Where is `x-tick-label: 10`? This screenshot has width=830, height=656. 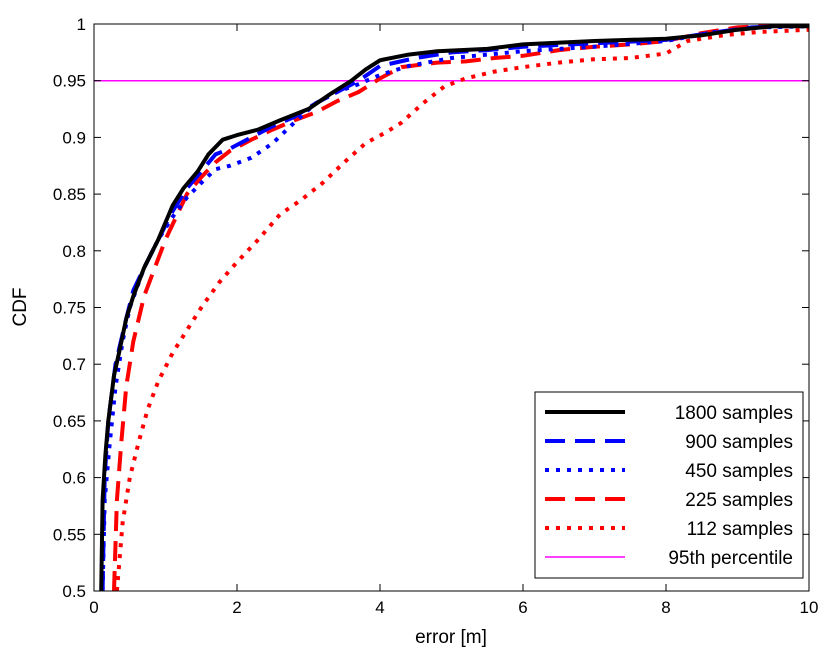
x-tick-label: 10 is located at coordinates (809, 607).